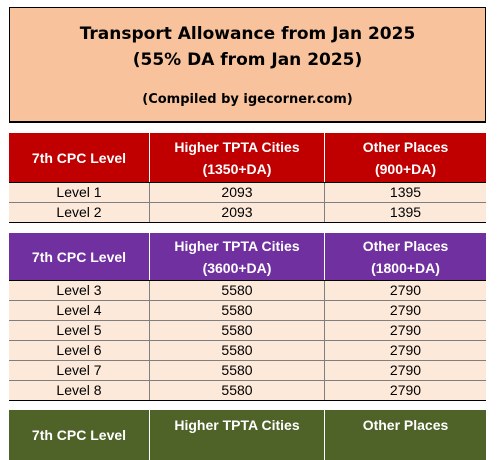 The image size is (500, 460). What do you see at coordinates (405, 256) in the screenshot?
I see `header-other-cell: Other Places (1800+DA)` at bounding box center [405, 256].